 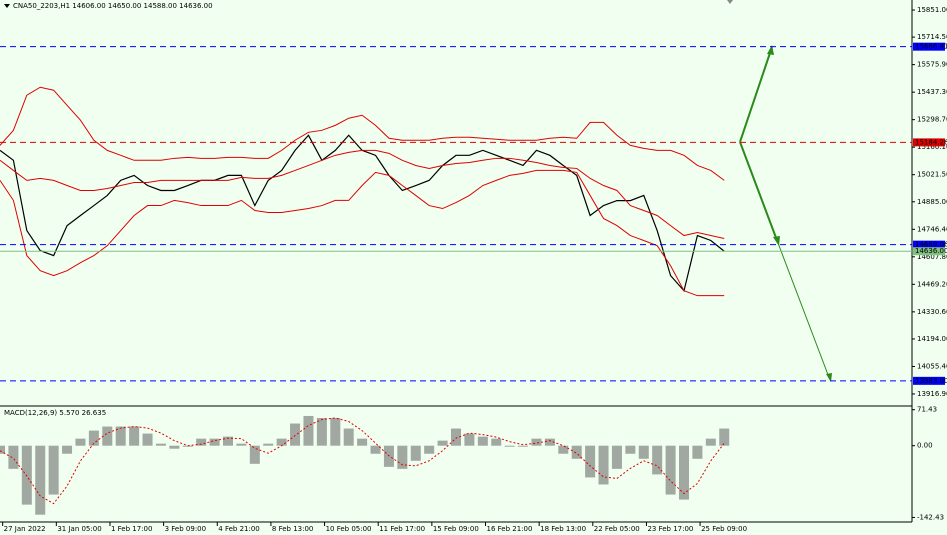 I want to click on level-label: 14669.06, so click(x=931, y=245).